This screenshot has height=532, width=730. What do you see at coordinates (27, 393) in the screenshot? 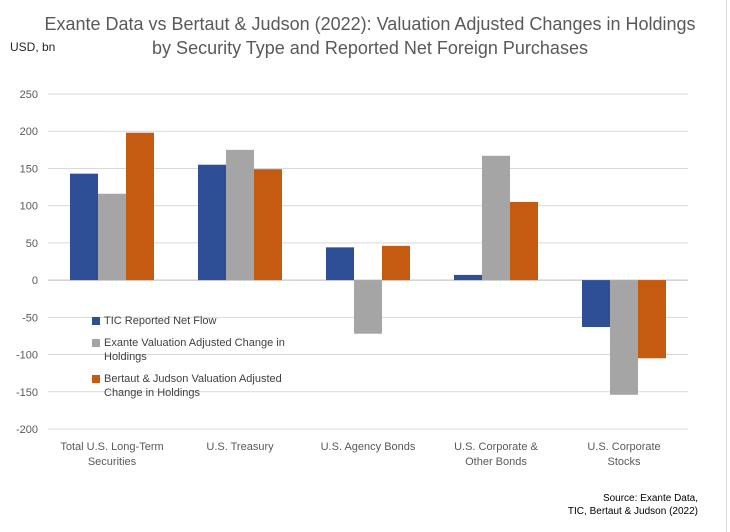
I see `y-tick-label: -150` at bounding box center [27, 393].